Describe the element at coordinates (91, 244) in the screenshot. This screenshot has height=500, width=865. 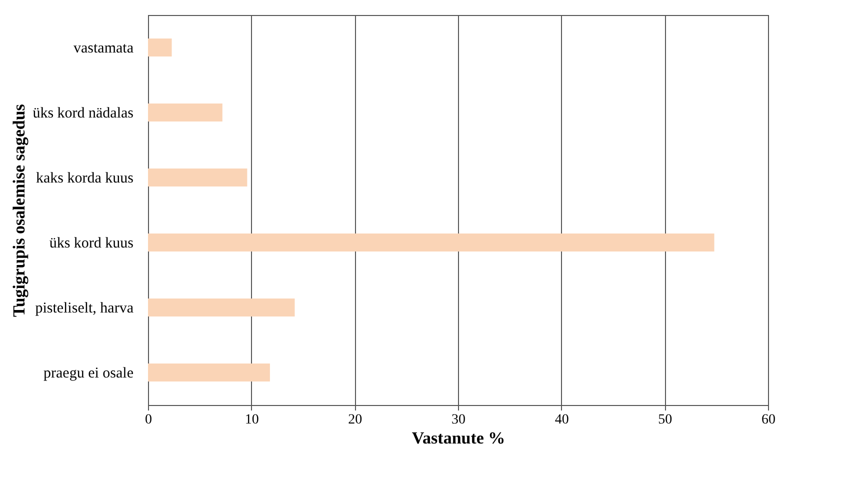
I see `y-tick-label: üks kord kuus` at that location.